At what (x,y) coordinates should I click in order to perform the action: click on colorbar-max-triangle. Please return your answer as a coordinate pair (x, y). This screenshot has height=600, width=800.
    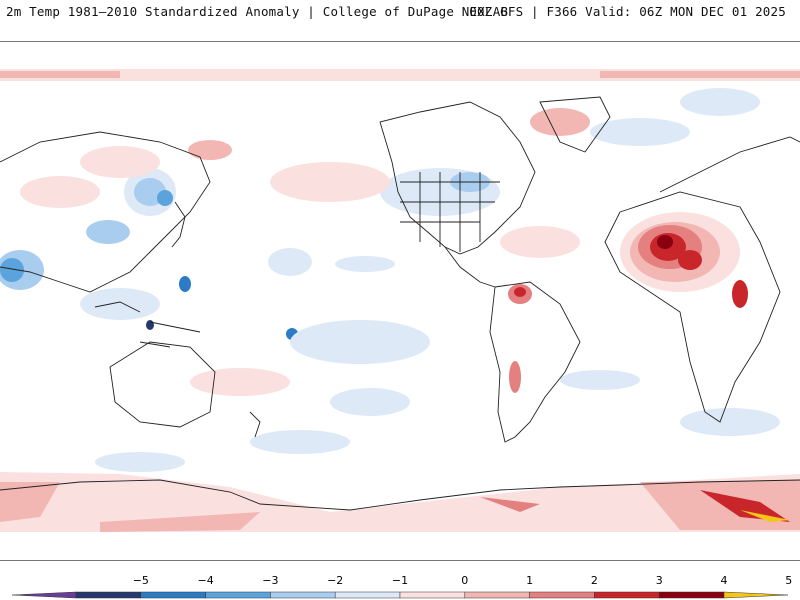
    Looking at the image, I should click on (755, 595).